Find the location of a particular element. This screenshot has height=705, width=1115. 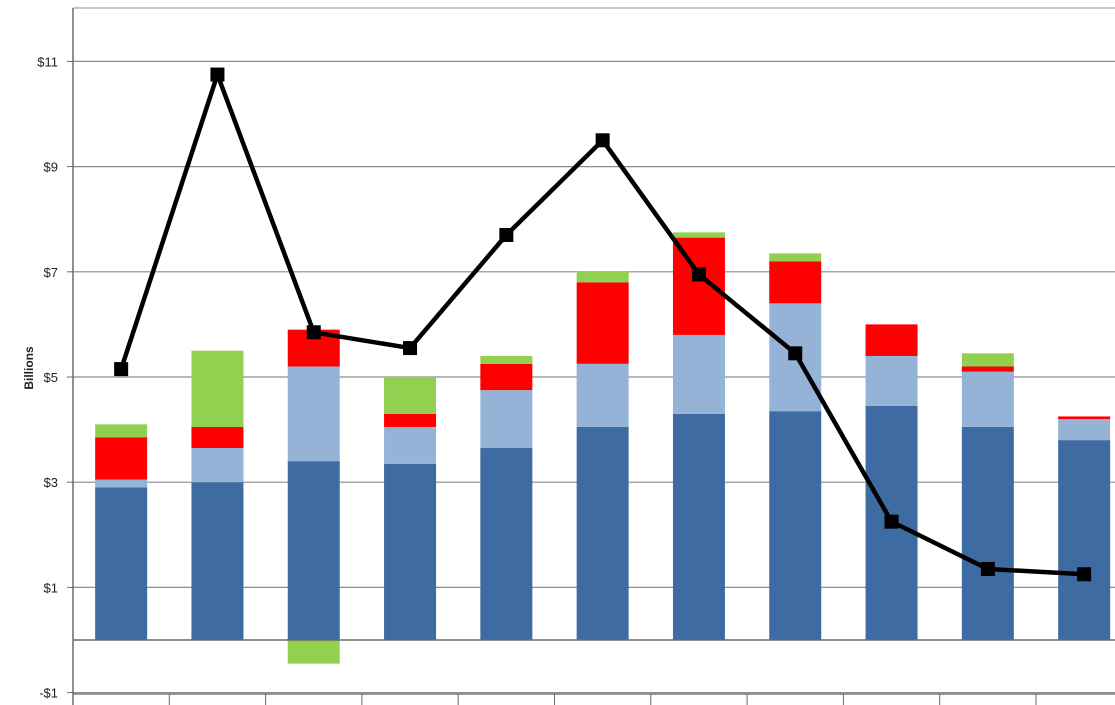

y-axis-title: Billions is located at coordinates (29, 368).